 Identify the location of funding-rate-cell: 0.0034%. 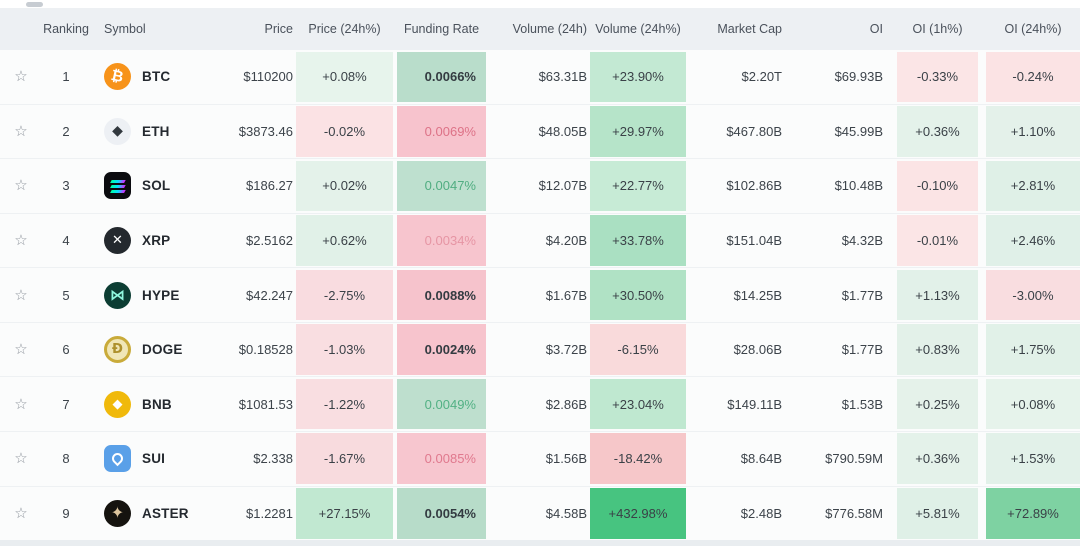
(441, 240).